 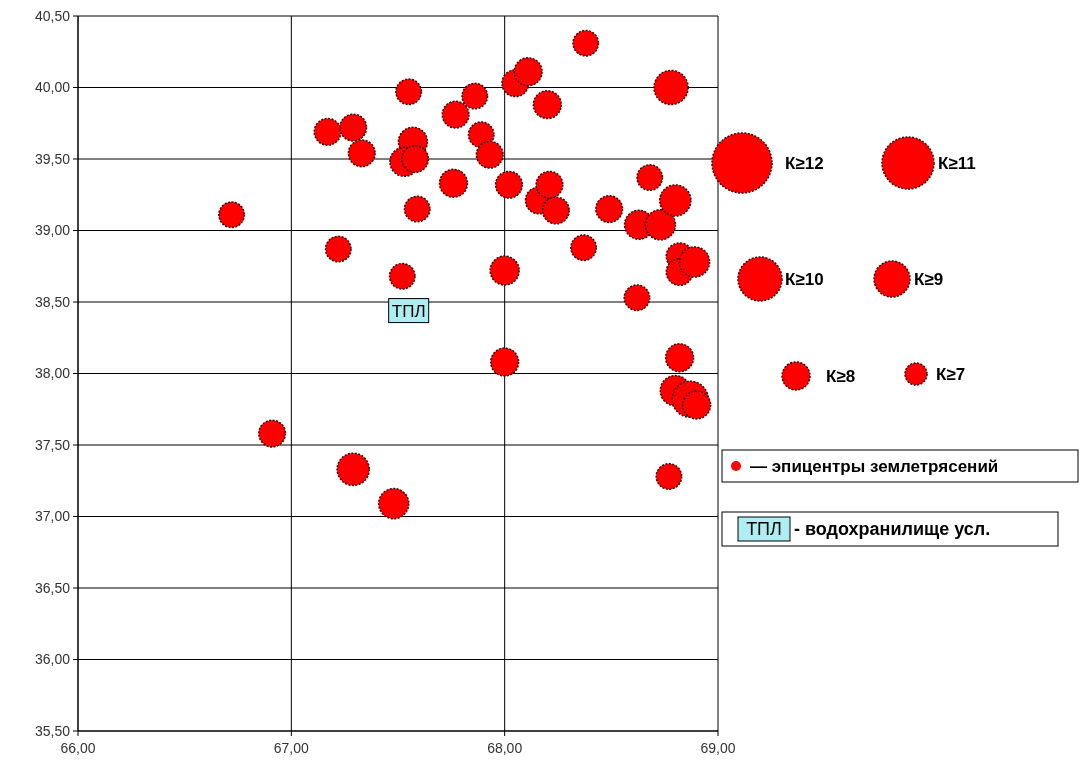 I want to click on y-tick-label: 36,50, so click(x=52, y=587).